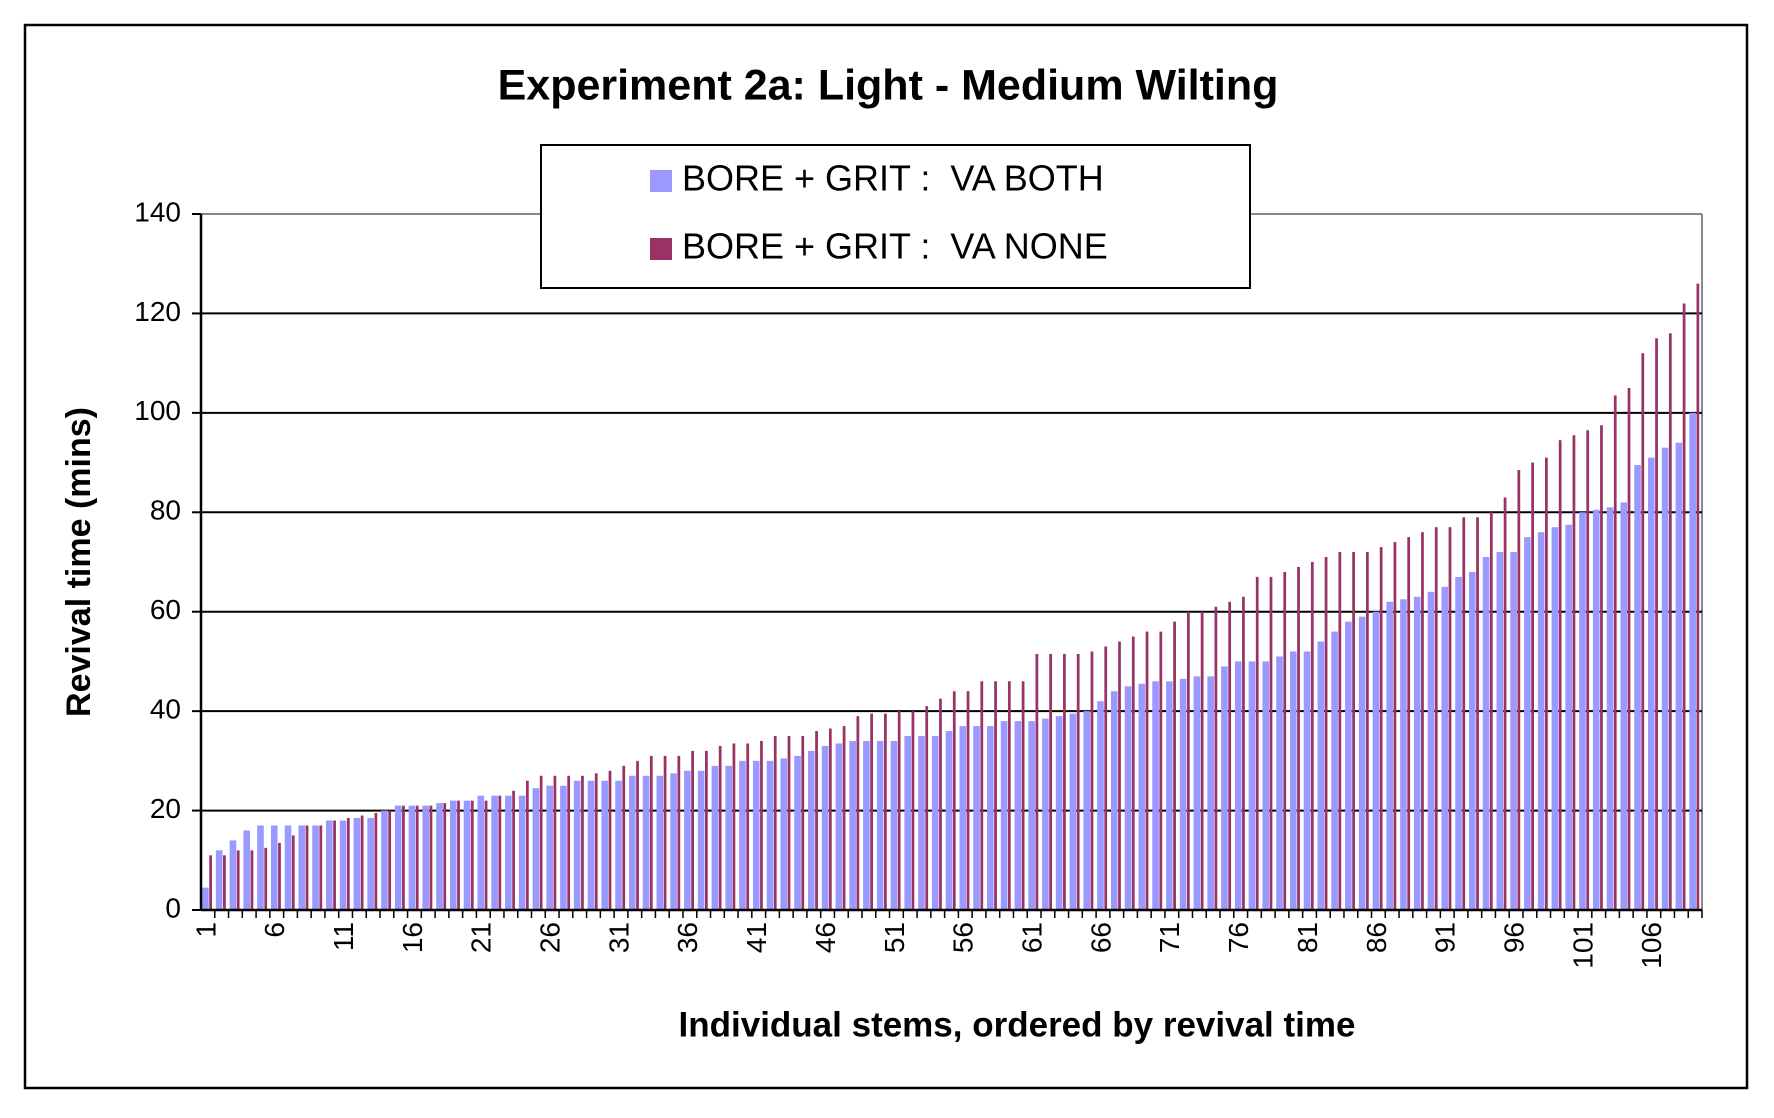 This screenshot has height=1118, width=1774. What do you see at coordinates (481, 937) in the screenshot?
I see `x-tick-label: 21` at bounding box center [481, 937].